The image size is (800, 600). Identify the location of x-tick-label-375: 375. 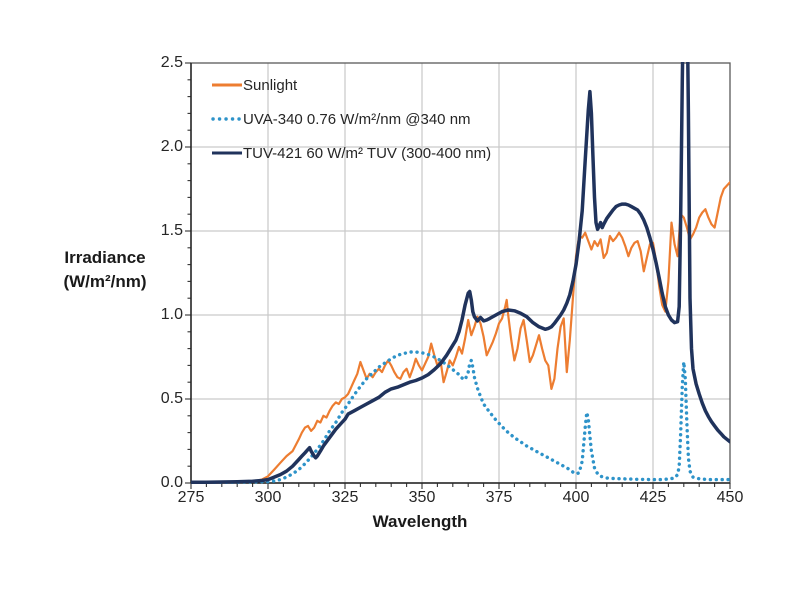
(499, 497).